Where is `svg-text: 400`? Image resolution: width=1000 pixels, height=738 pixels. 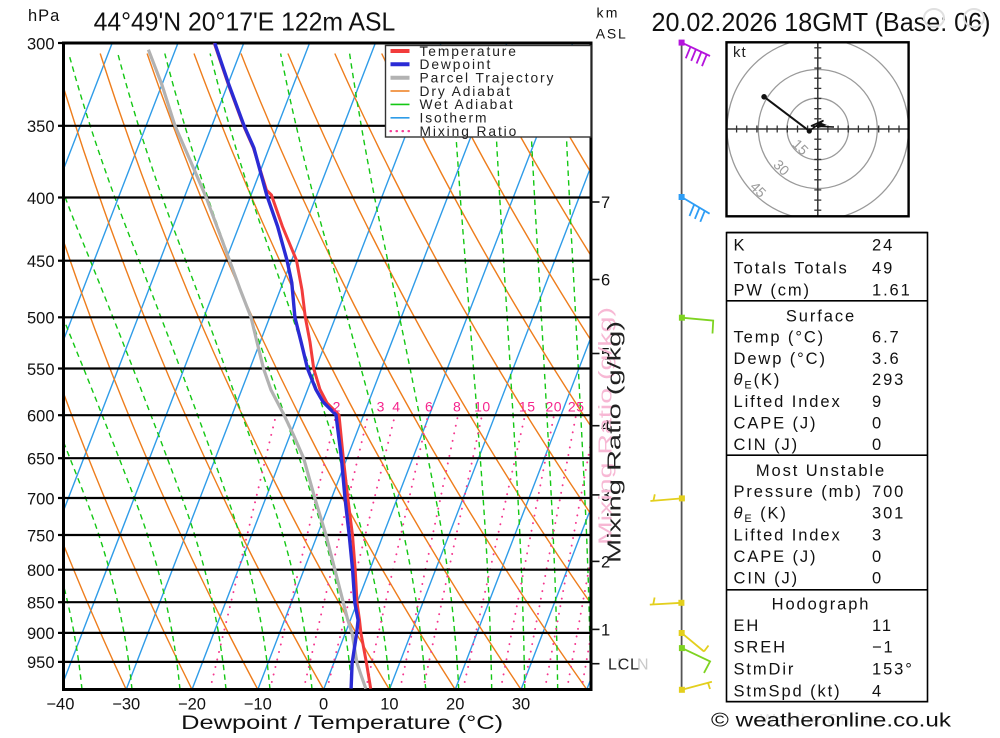
svg-text: 400 is located at coordinates (41, 199).